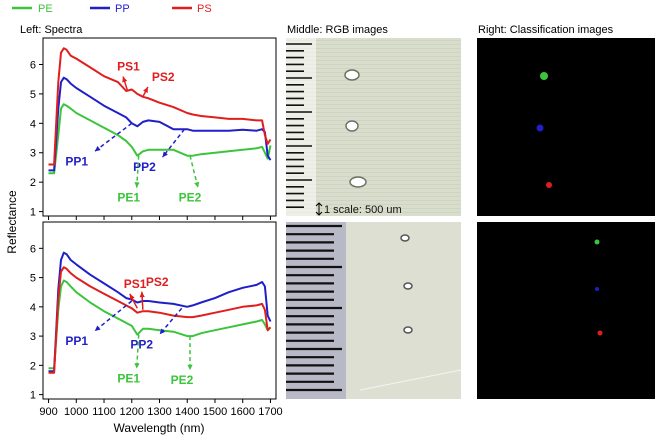  I want to click on classification-image-top, so click(566, 127).